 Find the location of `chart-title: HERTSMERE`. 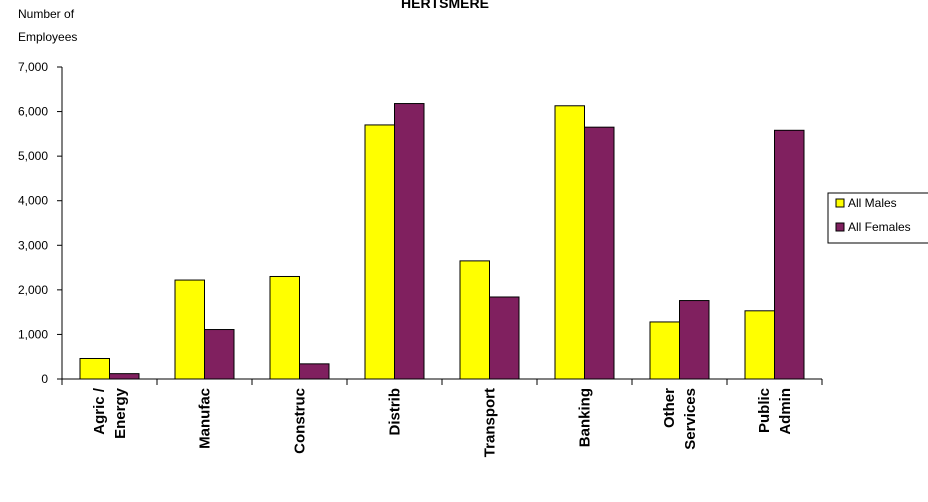

chart-title: HERTSMERE is located at coordinates (445, 5).